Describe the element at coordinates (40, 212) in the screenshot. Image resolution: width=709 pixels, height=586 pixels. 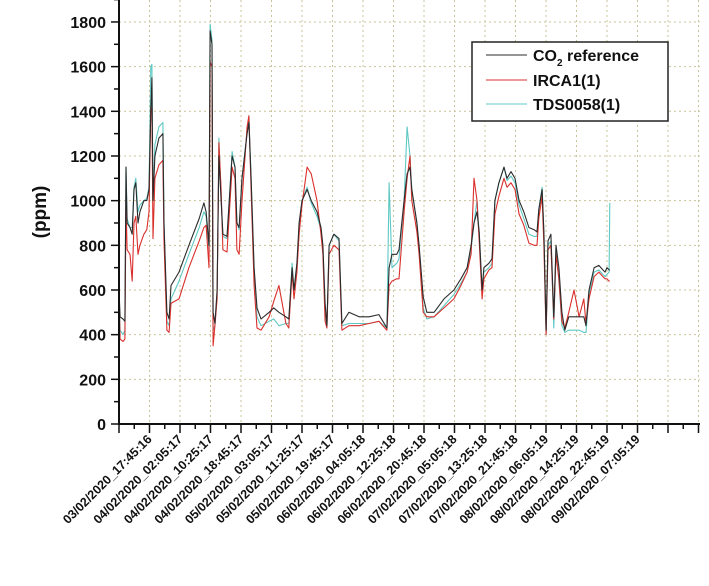
I see `y-axis-label: (ppm)` at that location.